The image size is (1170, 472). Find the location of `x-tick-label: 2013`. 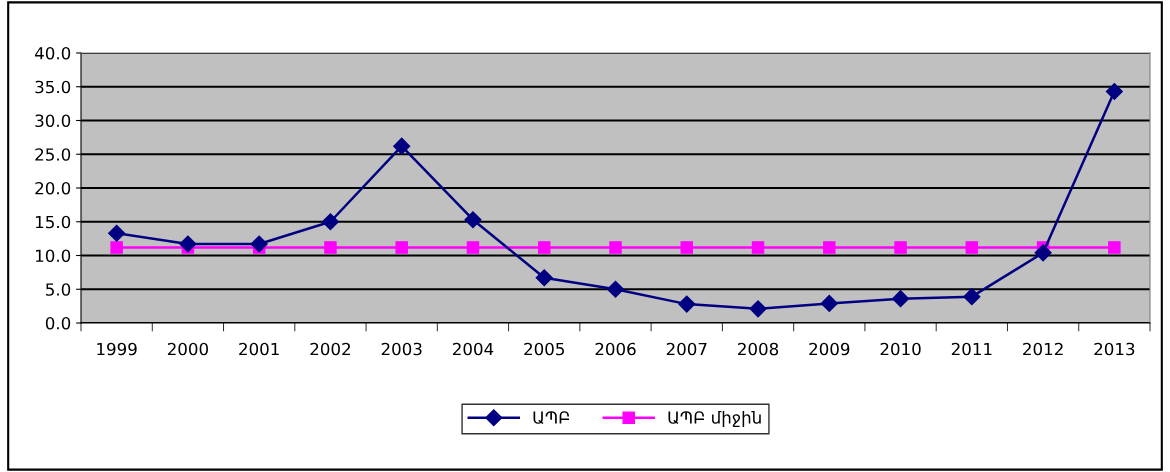

x-tick-label: 2013 is located at coordinates (1114, 349).